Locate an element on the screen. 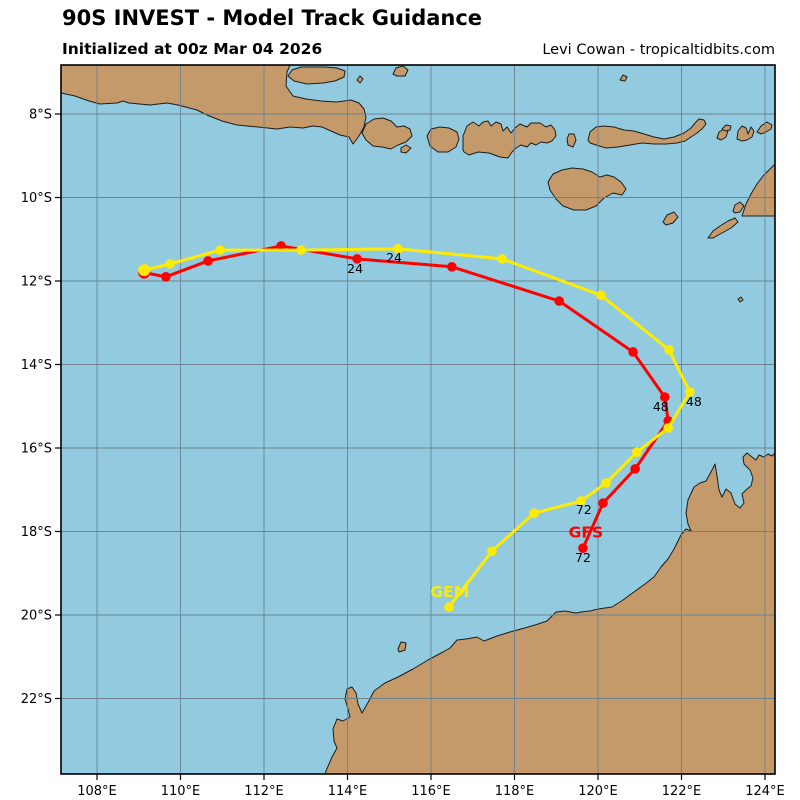  hour-label-gfs-24: 24 is located at coordinates (355, 268).